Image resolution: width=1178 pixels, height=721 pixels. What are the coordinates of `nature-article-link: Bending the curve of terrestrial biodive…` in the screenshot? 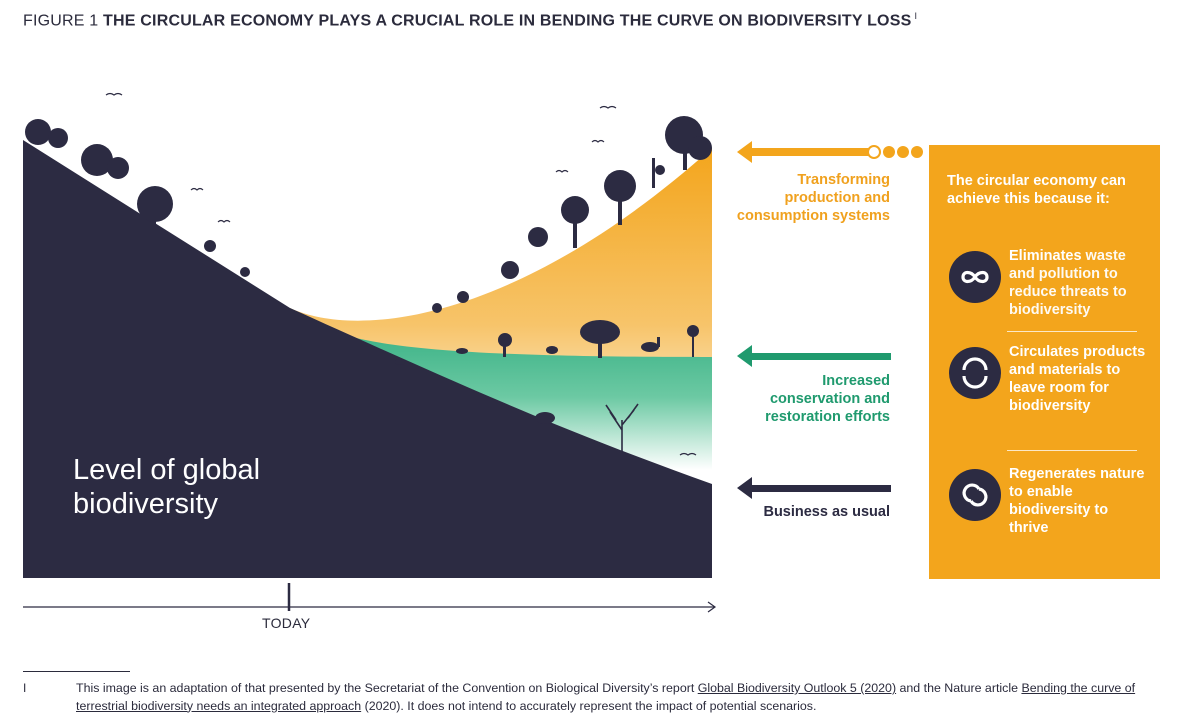 It's located at (606, 697).